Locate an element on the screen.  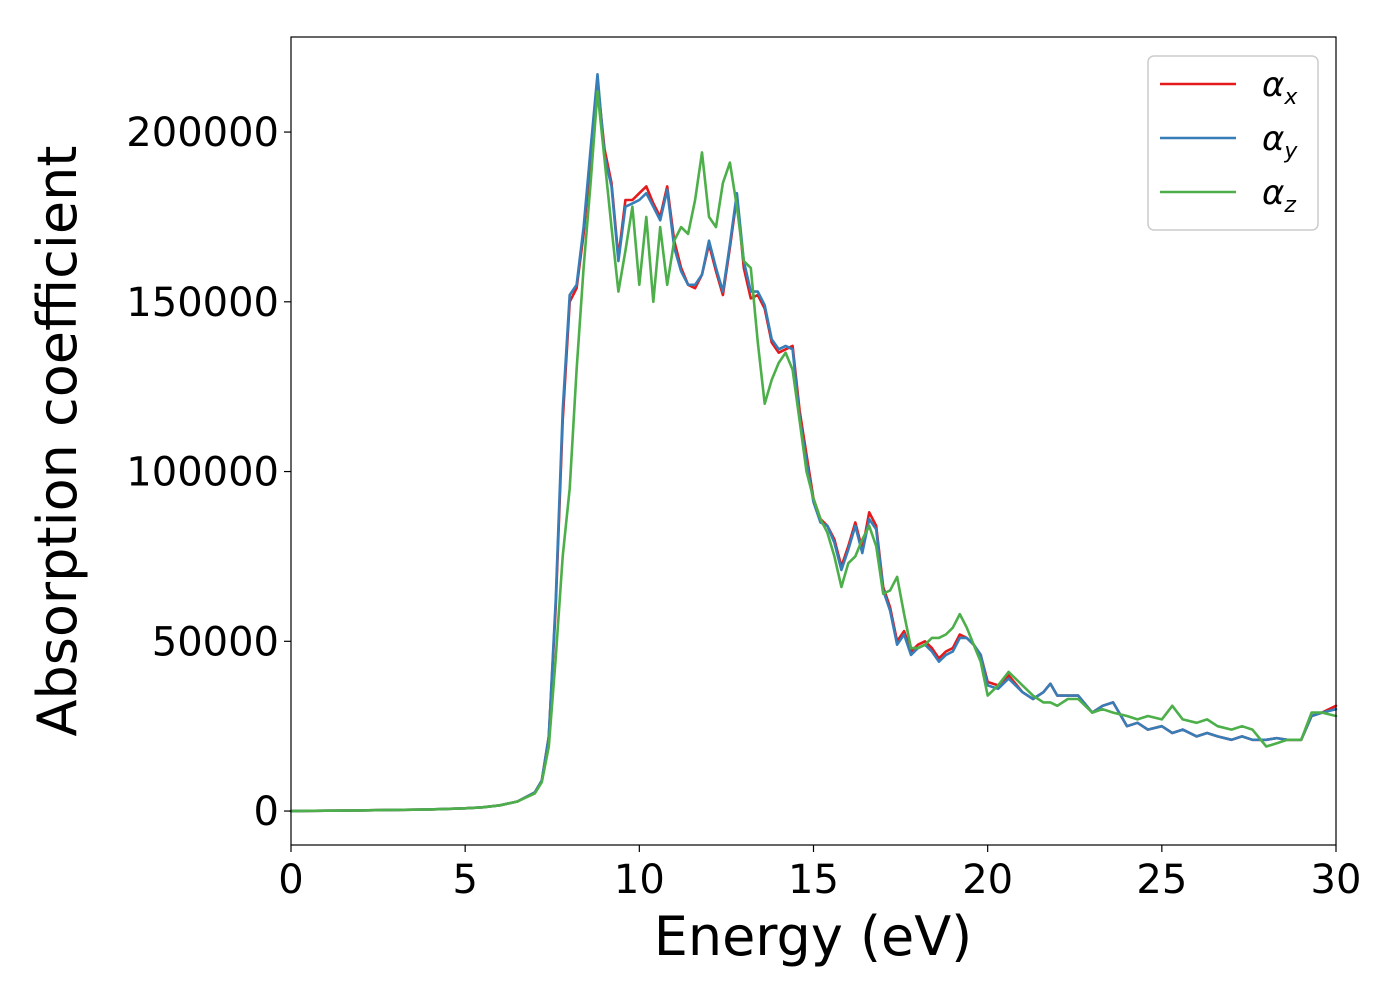
legend-subscript: y is located at coordinates (1290, 151).